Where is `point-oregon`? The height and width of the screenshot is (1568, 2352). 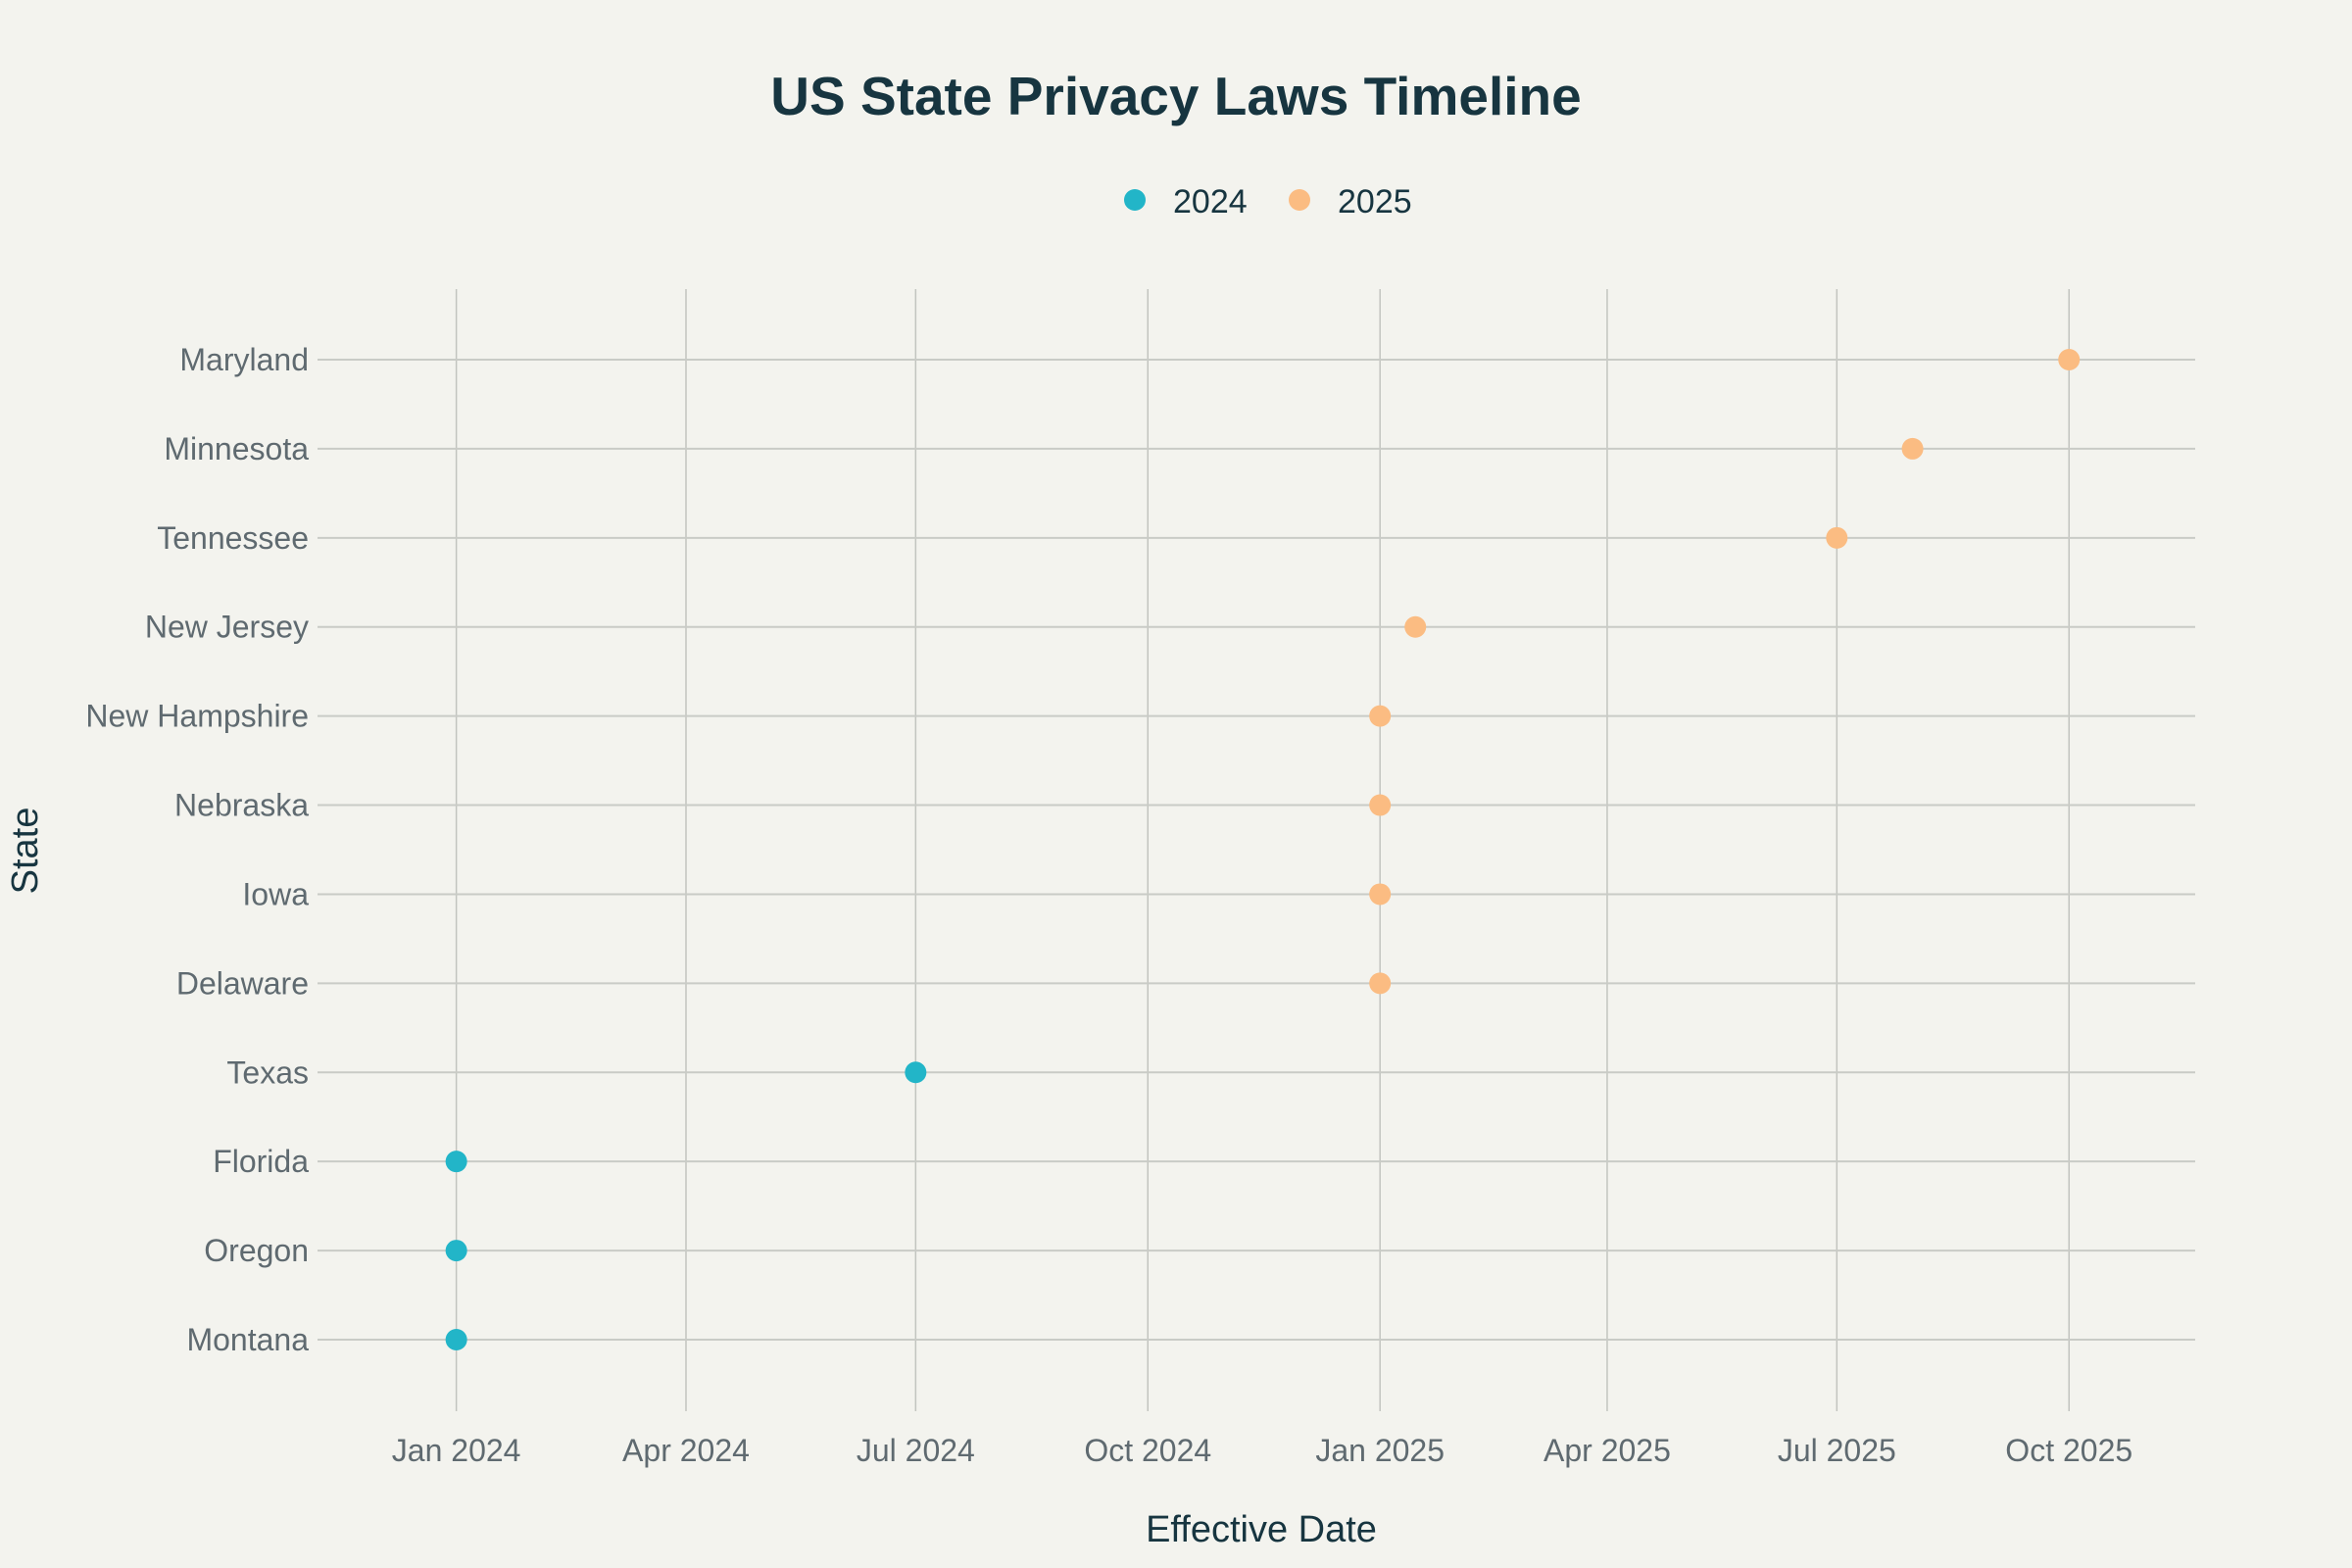
point-oregon is located at coordinates (456, 1251).